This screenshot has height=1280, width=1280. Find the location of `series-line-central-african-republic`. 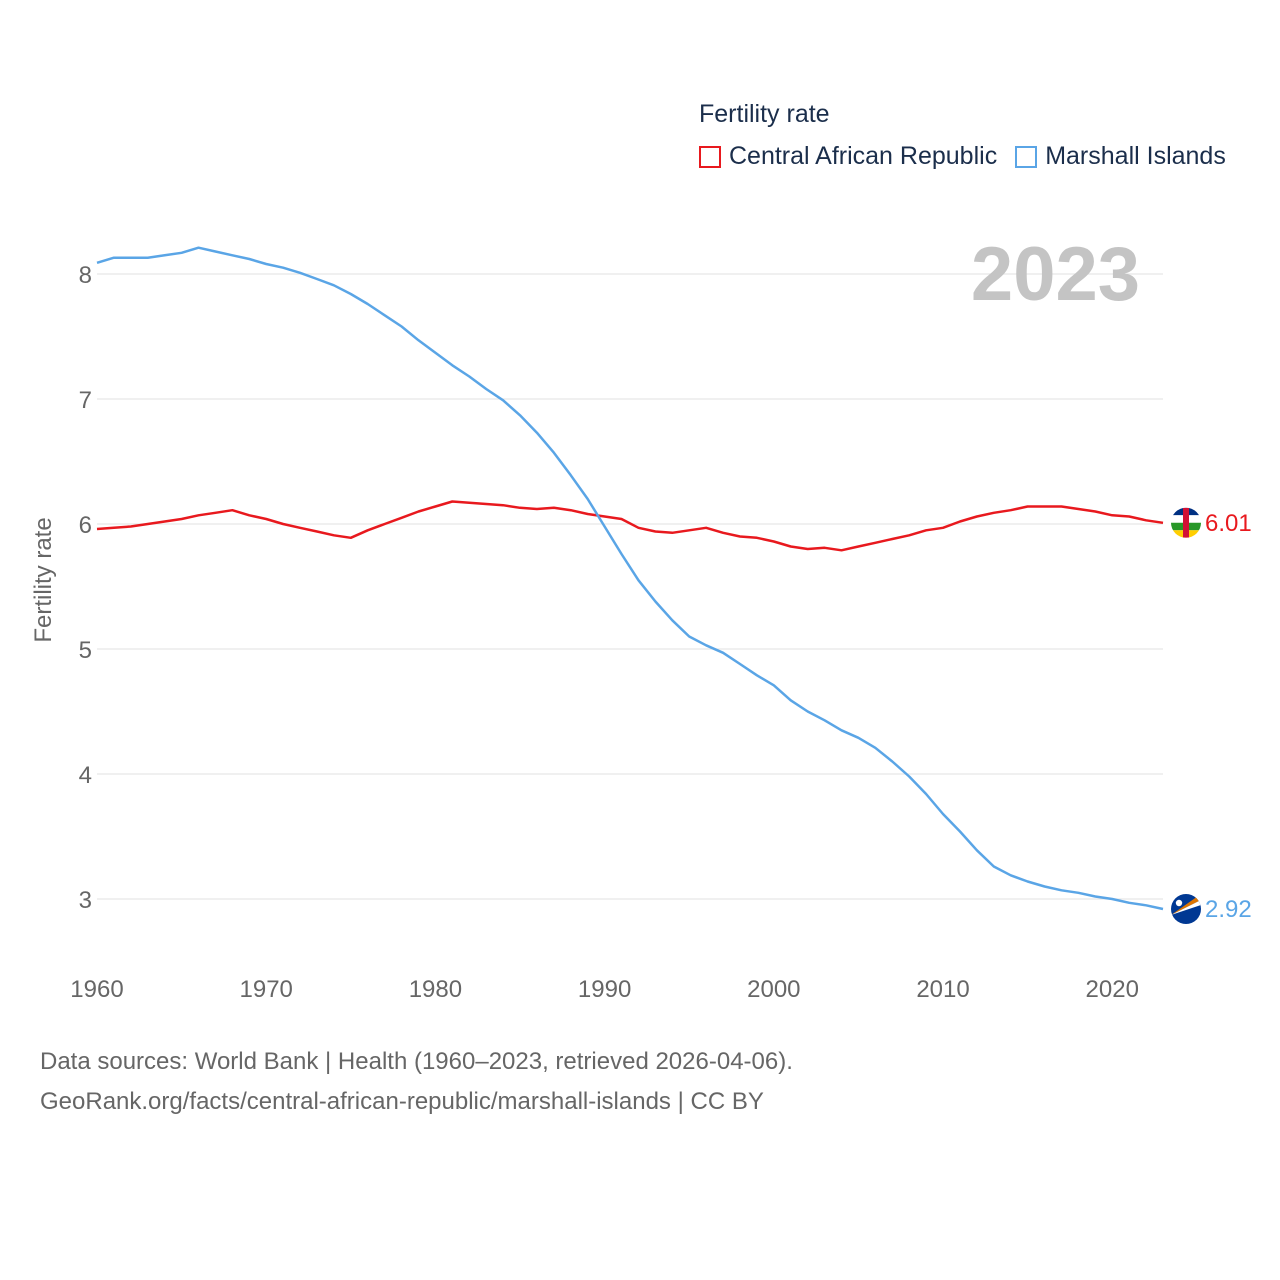

series-line-central-african-republic is located at coordinates (630, 526).